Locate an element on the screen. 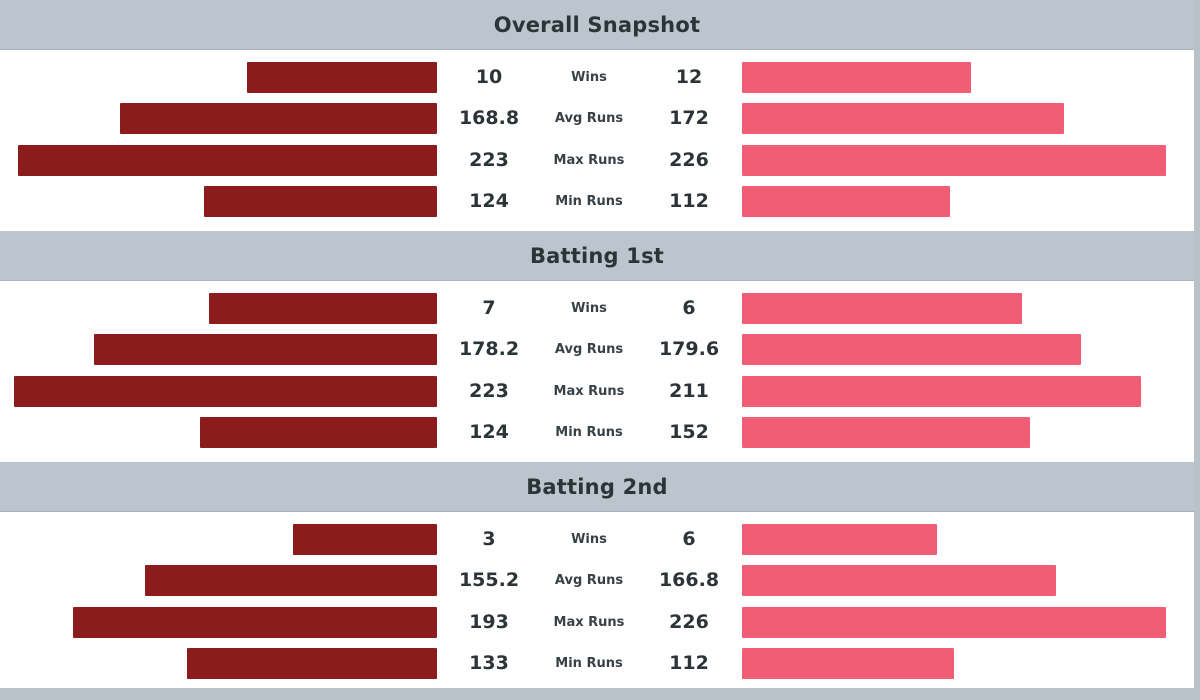 The image size is (1200, 700). left-value: 155.2 is located at coordinates (489, 580).